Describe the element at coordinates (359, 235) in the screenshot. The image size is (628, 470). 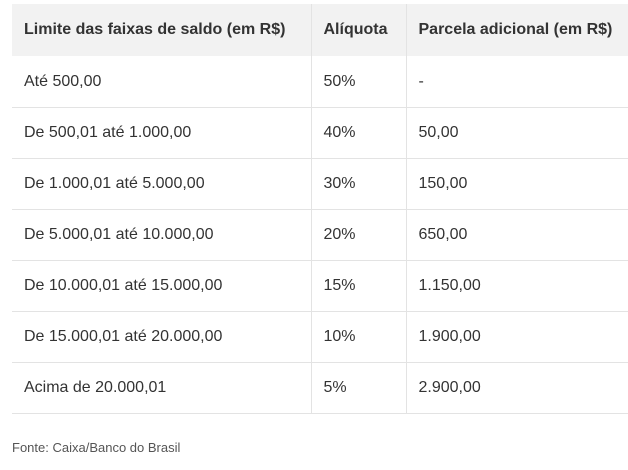
I see `cell-rate: 20%` at that location.